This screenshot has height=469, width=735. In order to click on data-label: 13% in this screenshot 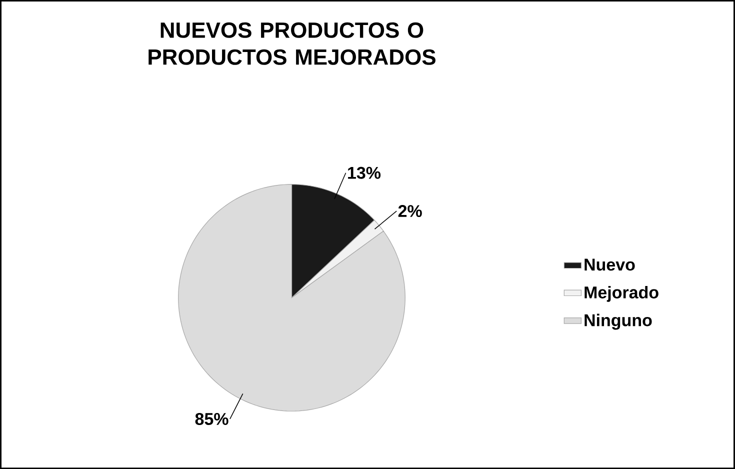, I will do `click(364, 172)`.